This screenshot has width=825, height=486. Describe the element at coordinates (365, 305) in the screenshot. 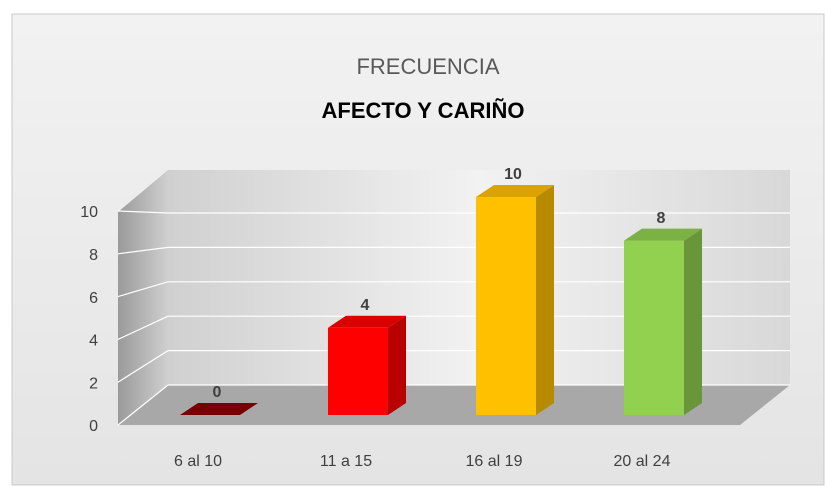

I see `data-label: 4` at that location.